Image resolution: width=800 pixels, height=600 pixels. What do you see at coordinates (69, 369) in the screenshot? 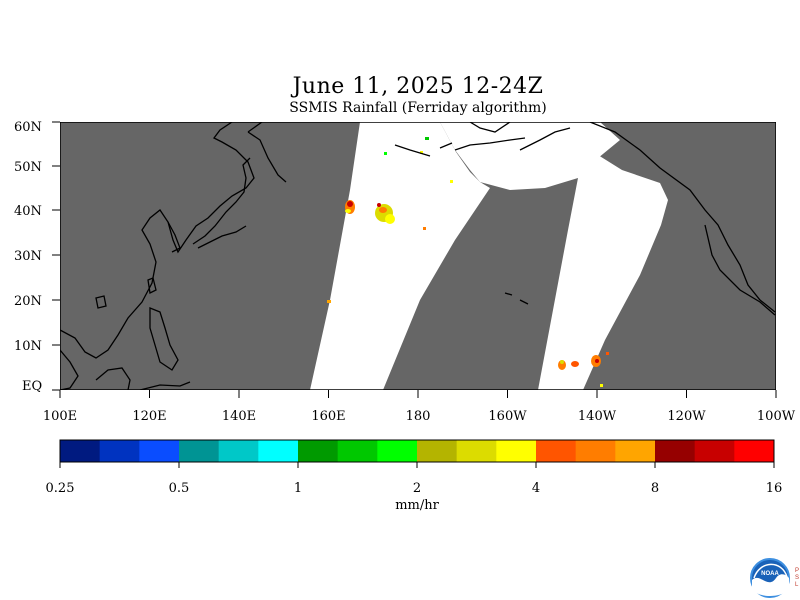
I see `coastline-indochina` at bounding box center [69, 369].